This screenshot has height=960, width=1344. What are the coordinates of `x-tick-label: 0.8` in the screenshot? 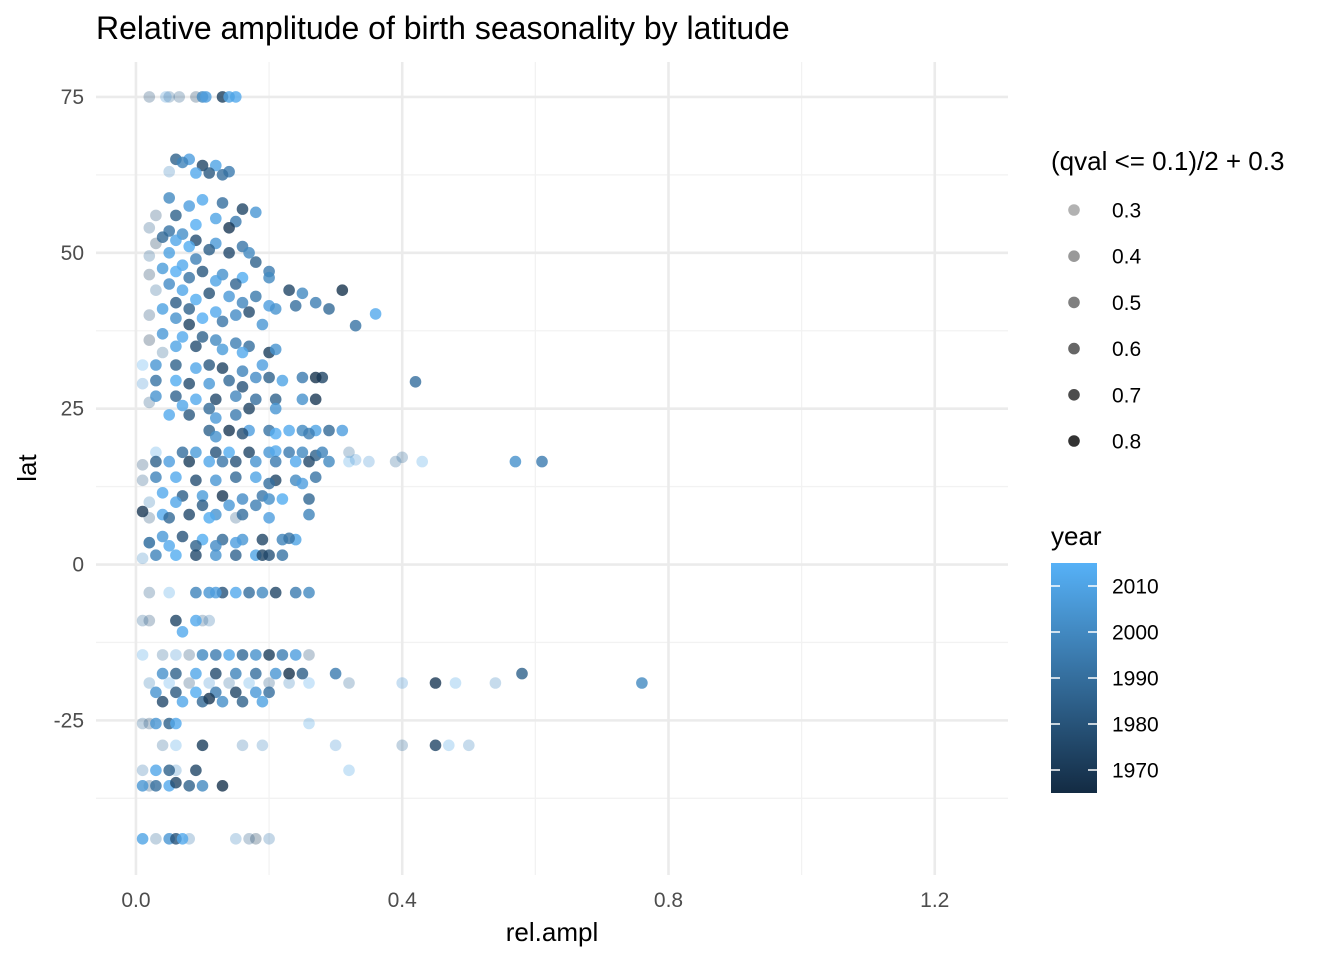 It's located at (668, 900).